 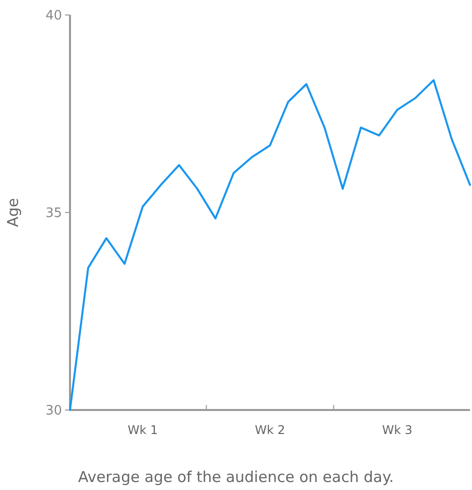 What do you see at coordinates (53, 411) in the screenshot?
I see `y-tick-label: 30` at bounding box center [53, 411].